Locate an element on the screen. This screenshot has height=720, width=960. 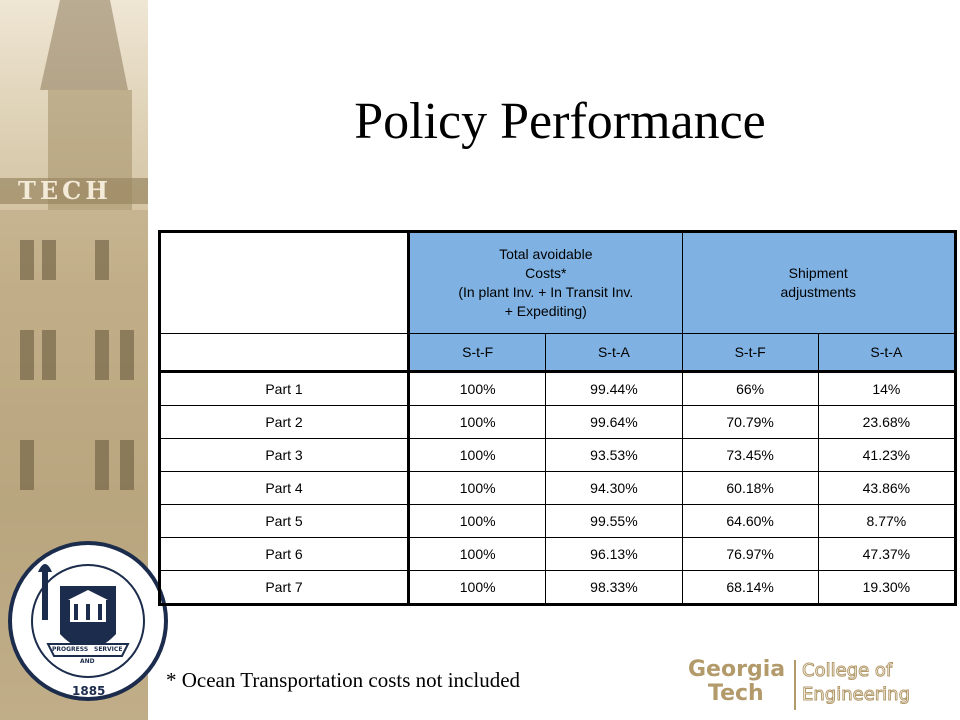
table-sub-header-row: S-t-F S-t-A S-t-F S-t-A is located at coordinates (557, 353).